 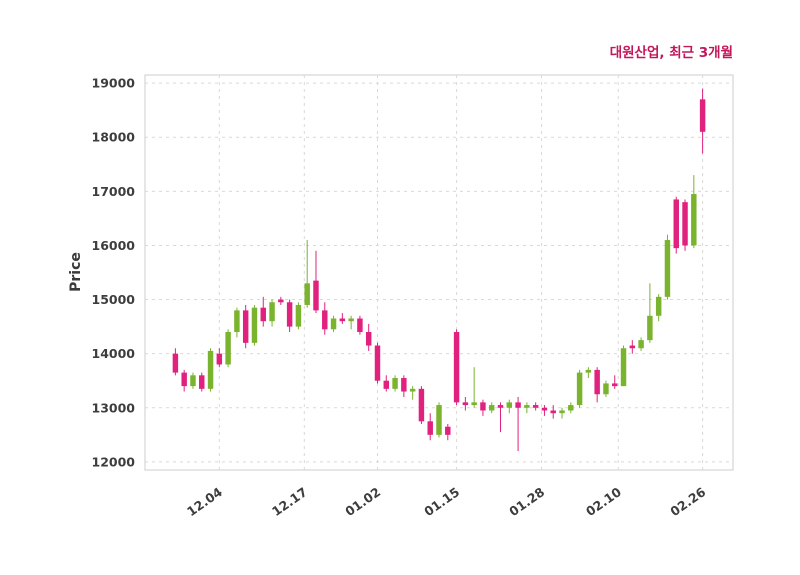 What do you see at coordinates (687, 501) in the screenshot?
I see `x-tick-label: 02.26` at bounding box center [687, 501].